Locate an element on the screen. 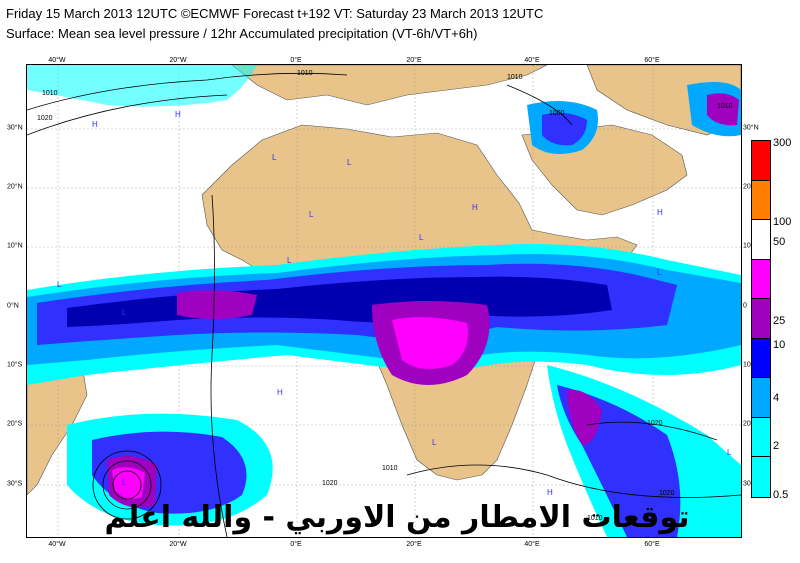 The image size is (800, 563). lat-tick-left: 20°N is located at coordinates (15, 187).